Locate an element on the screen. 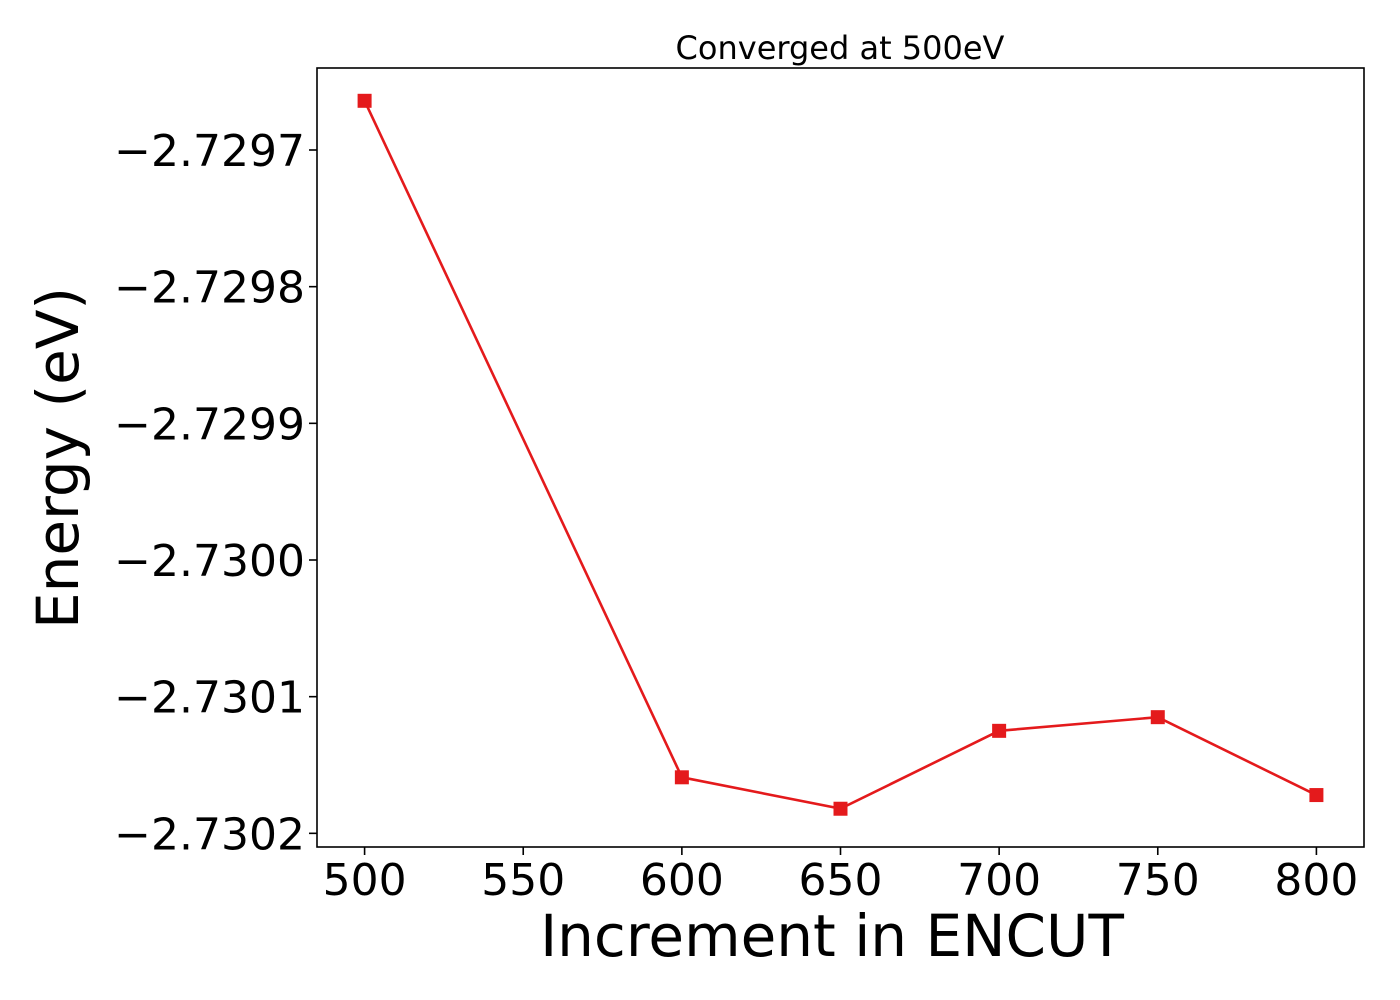 The height and width of the screenshot is (1000, 1400). x-tick-label: 600 is located at coordinates (682, 880).